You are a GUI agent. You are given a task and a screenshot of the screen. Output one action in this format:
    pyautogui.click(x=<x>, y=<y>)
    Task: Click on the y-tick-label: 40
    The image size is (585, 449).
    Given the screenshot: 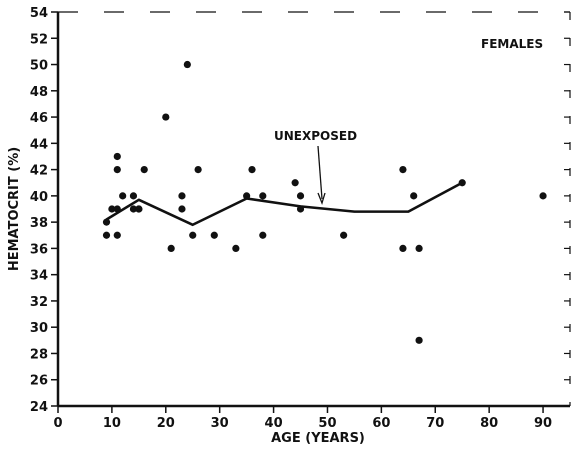 What is the action you would take?
    pyautogui.click(x=39, y=197)
    